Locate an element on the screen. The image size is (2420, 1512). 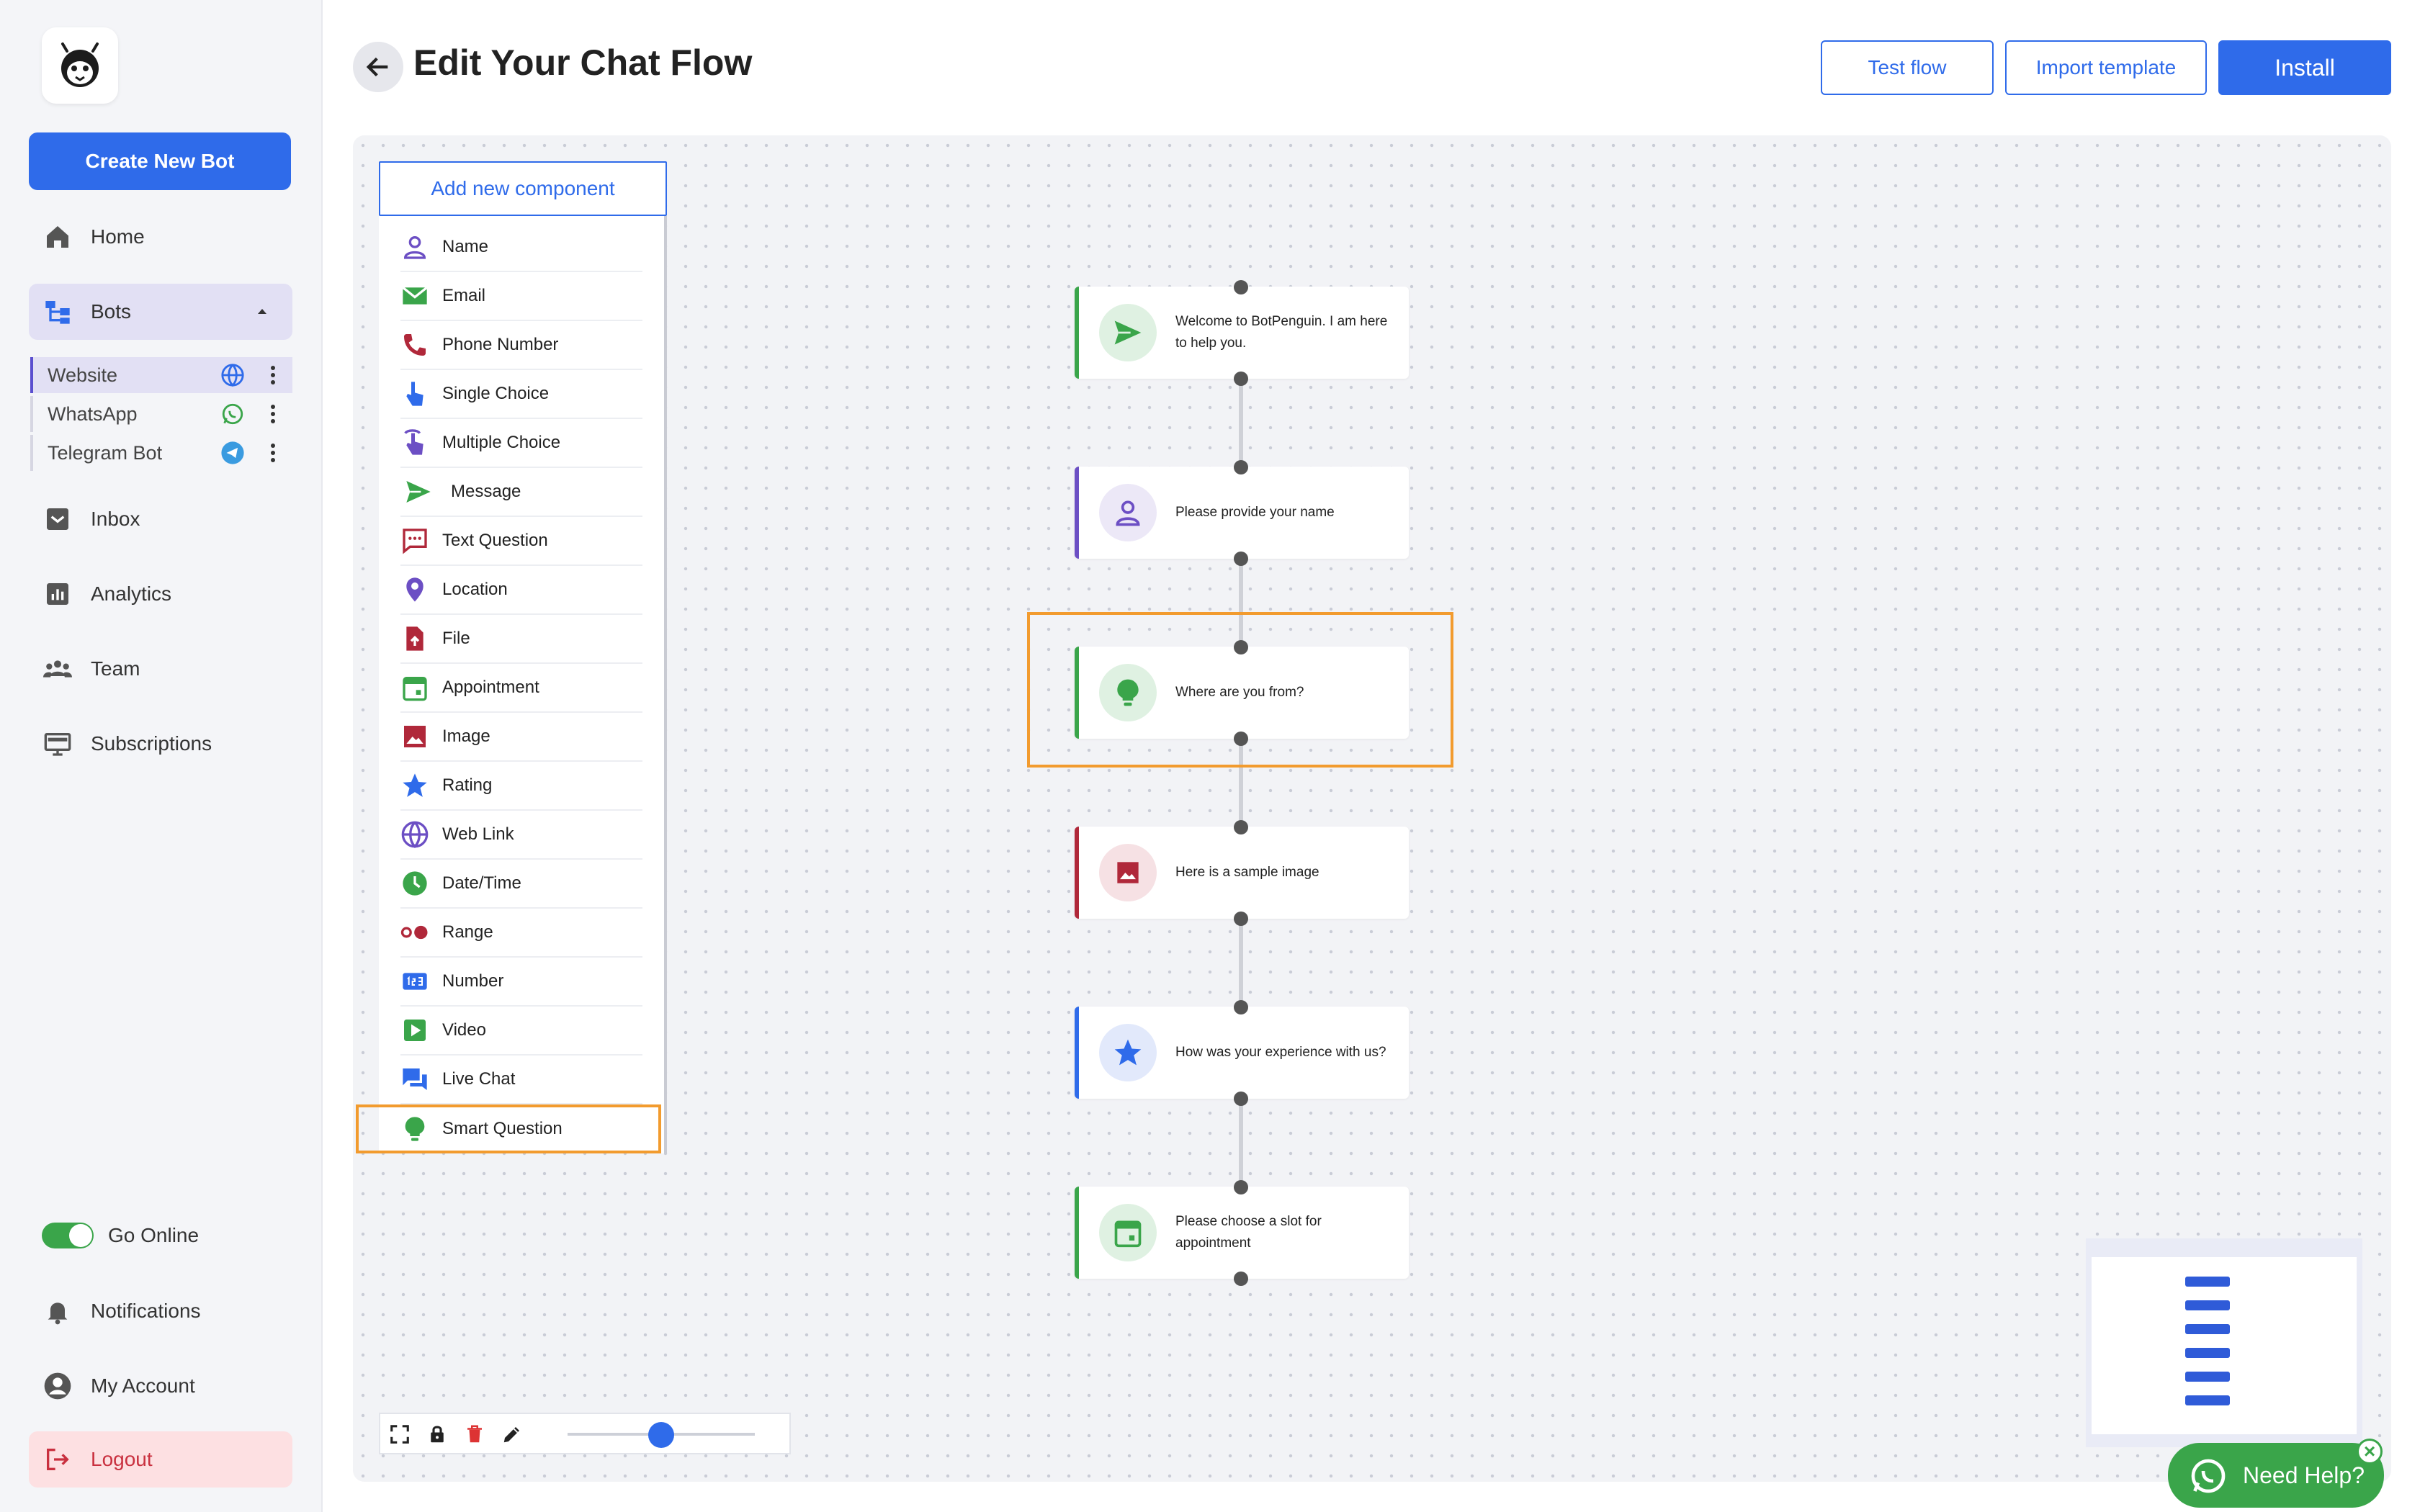
flow-node-rating: How was your experience with us? is located at coordinates (1242, 1053).